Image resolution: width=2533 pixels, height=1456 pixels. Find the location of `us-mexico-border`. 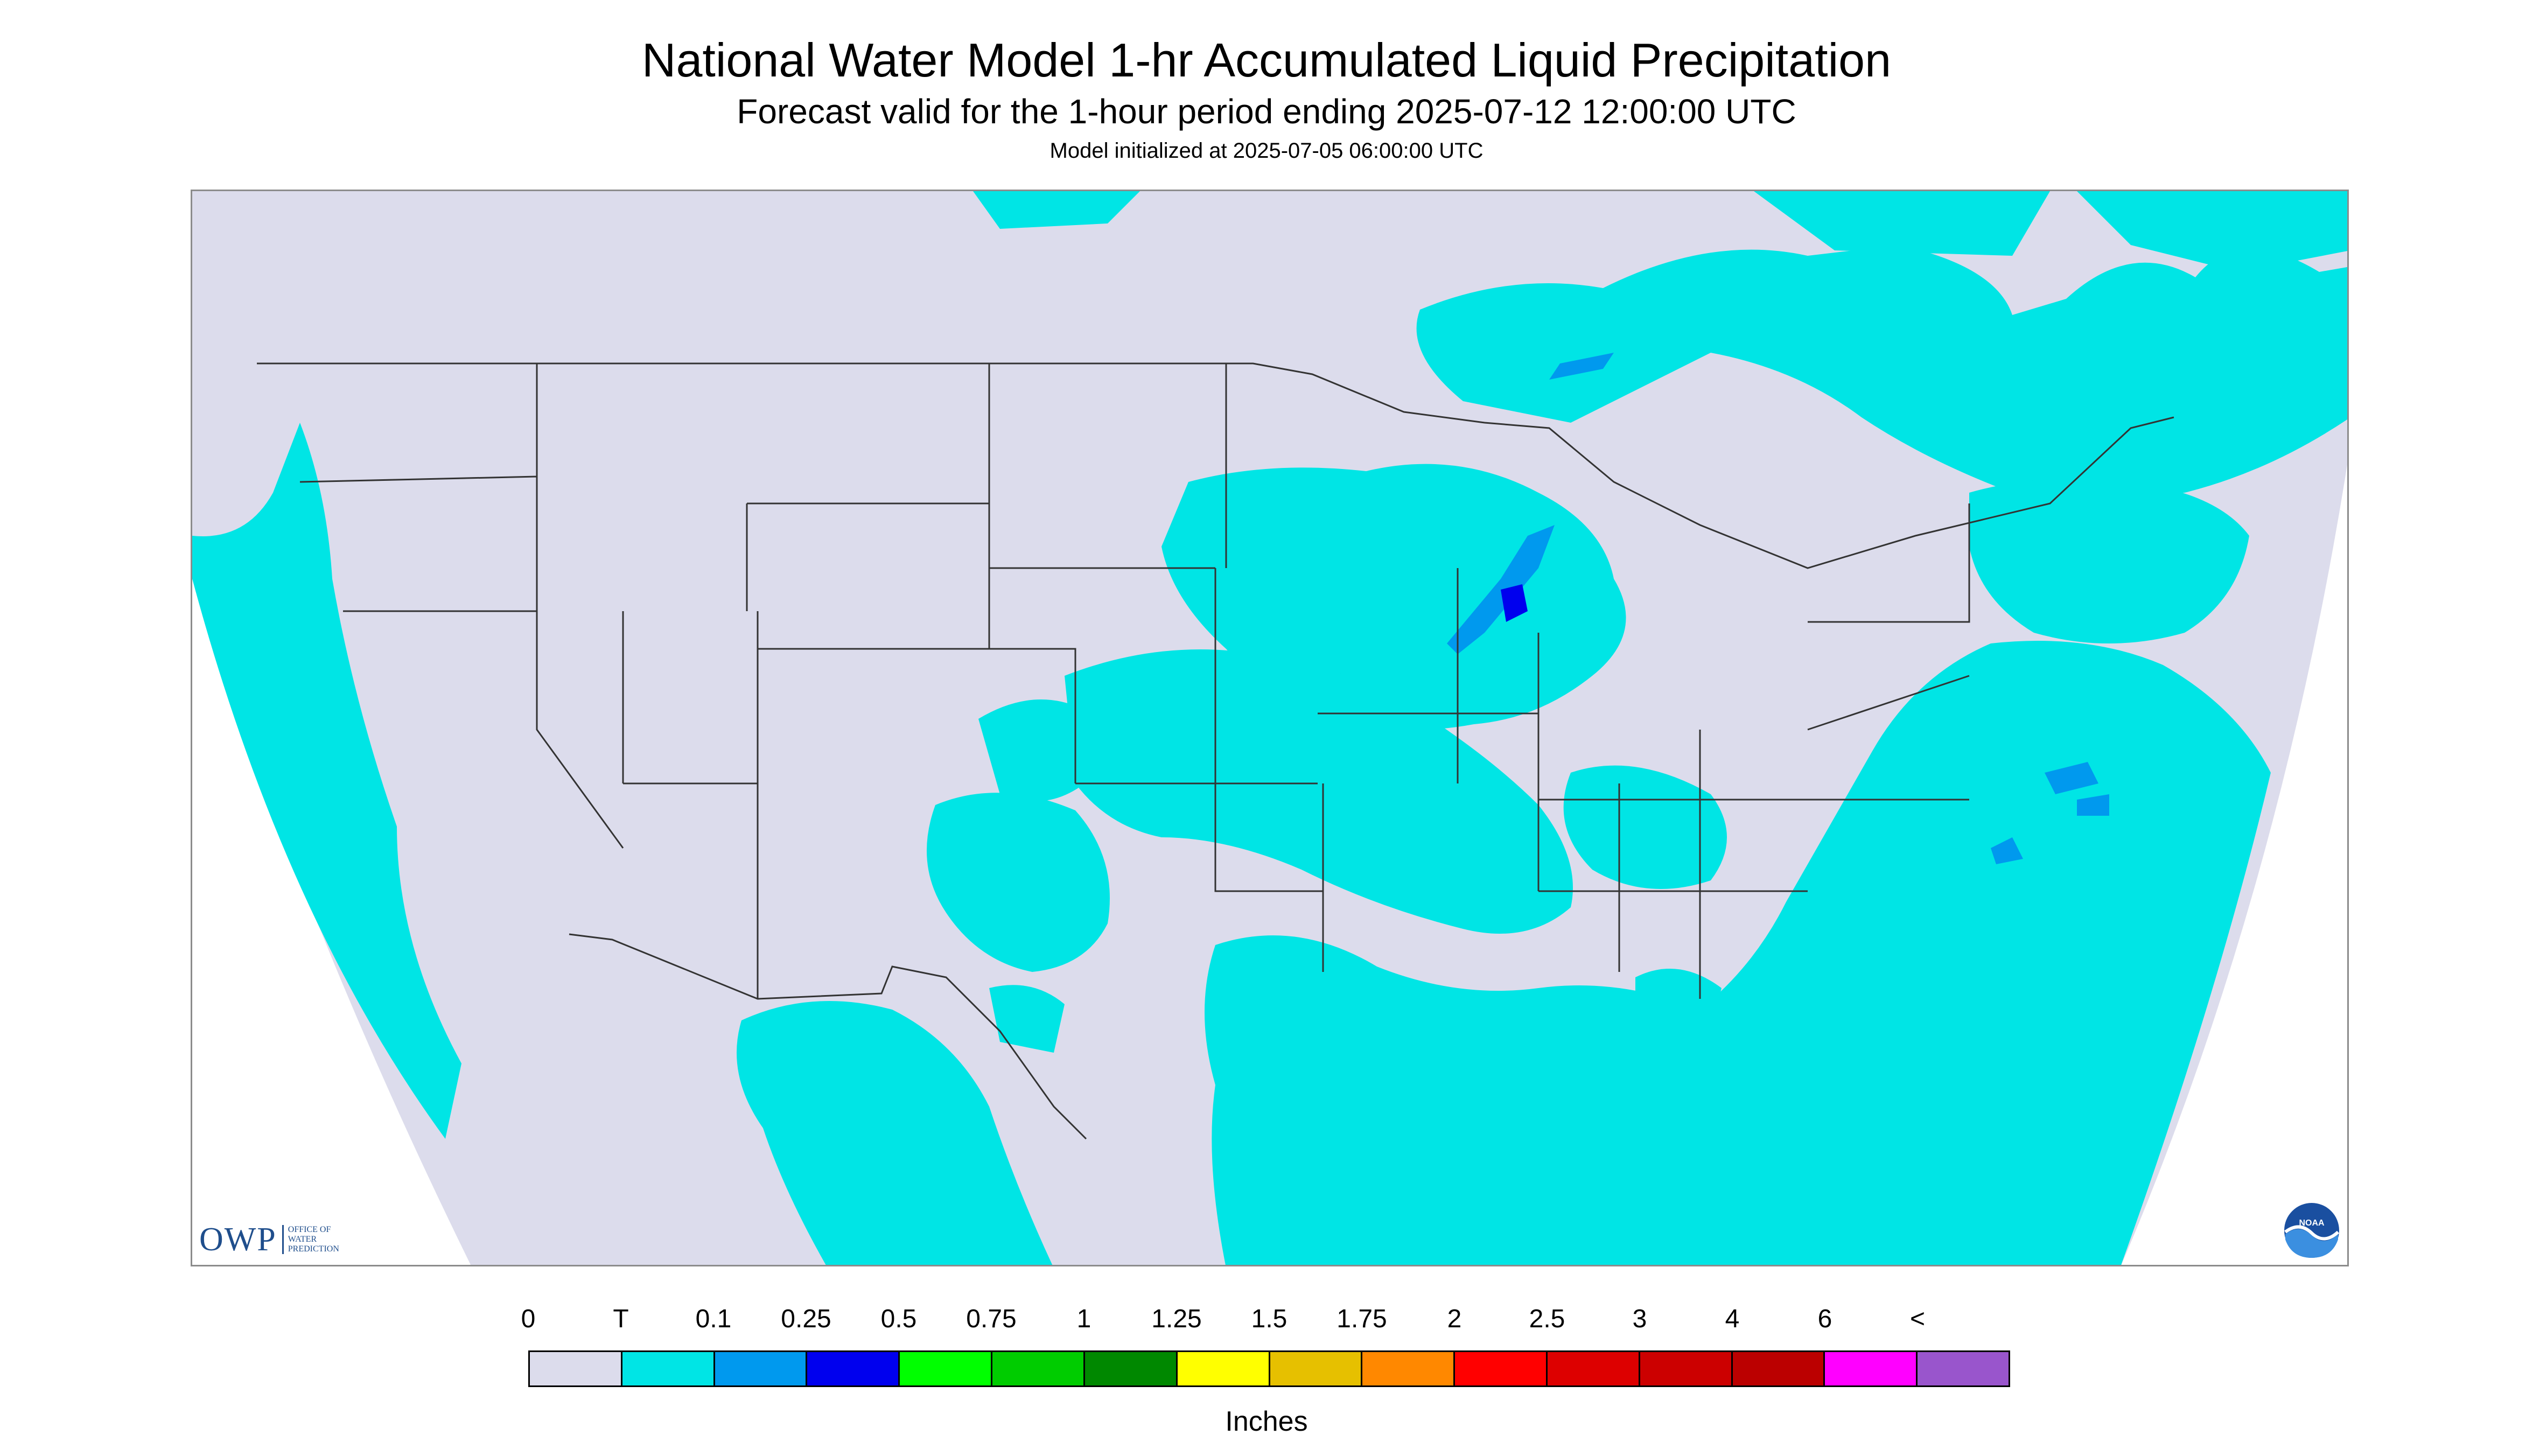

us-mexico-border is located at coordinates (828, 1036).